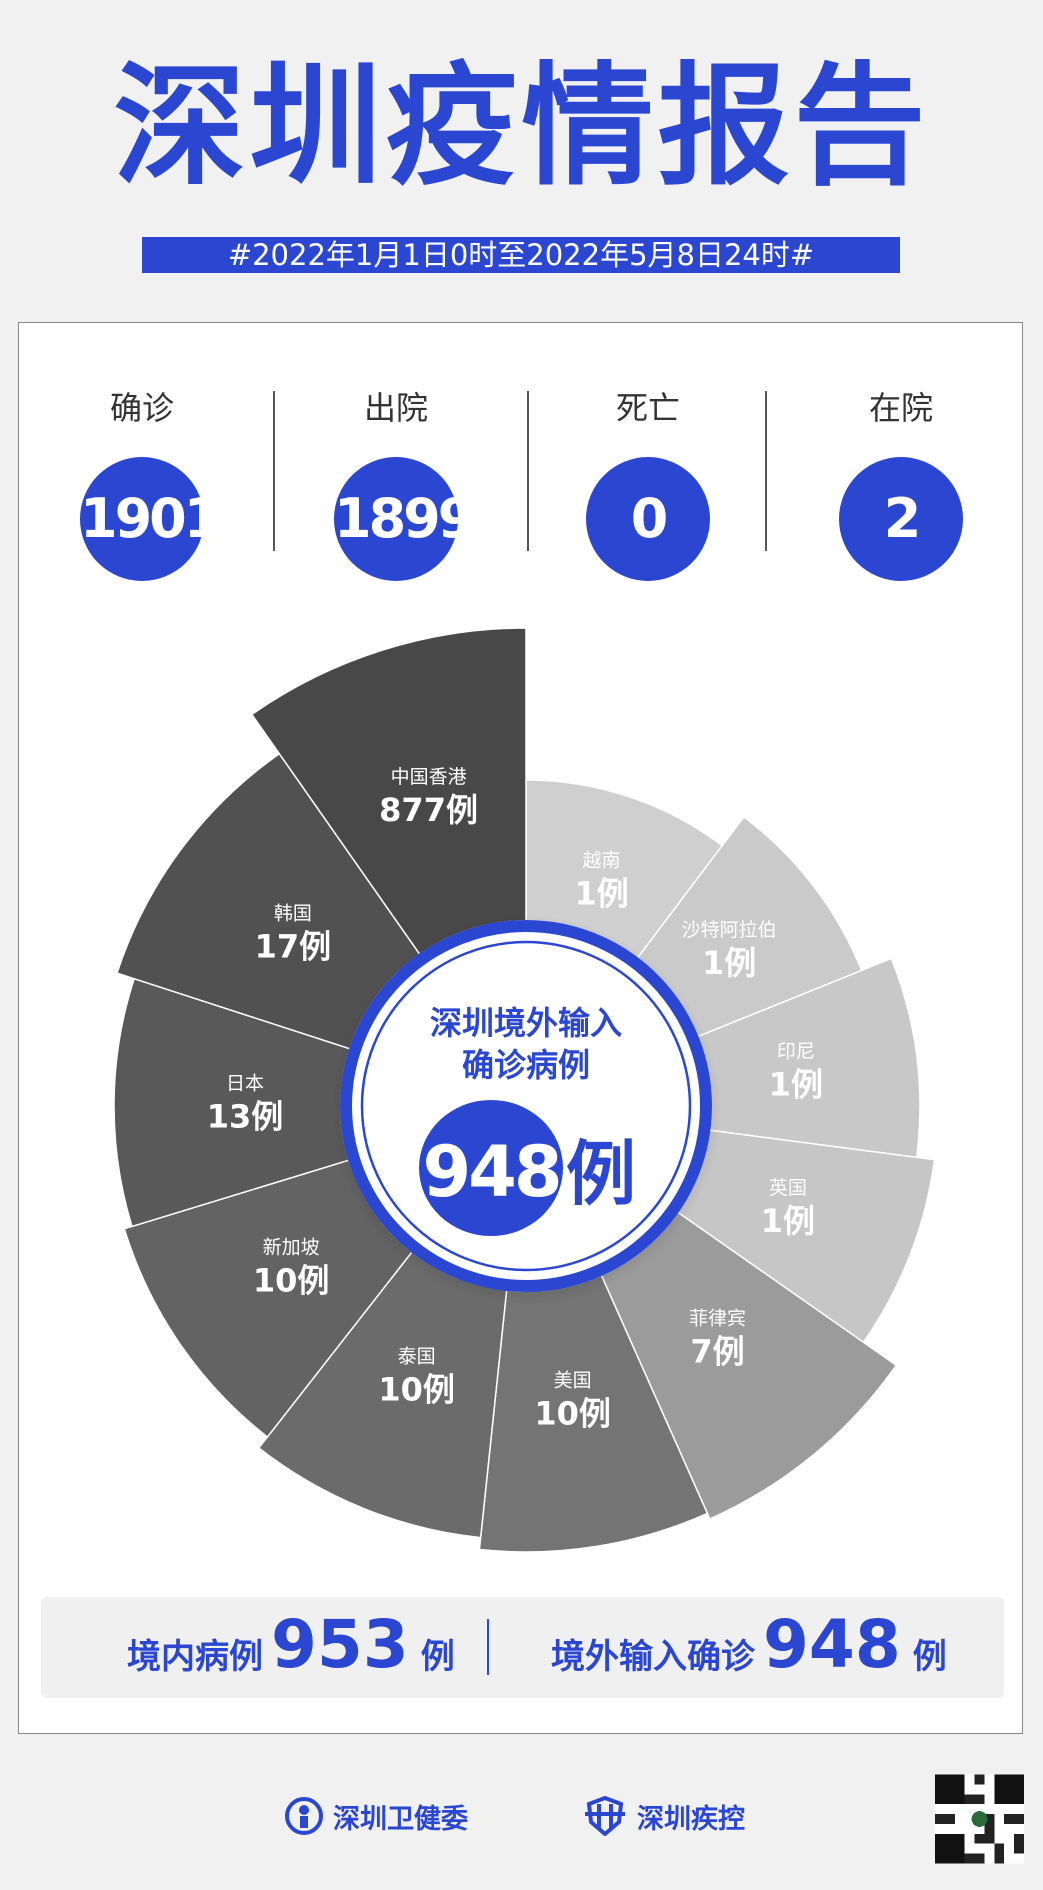 This screenshot has height=1890, width=1043. I want to click on cdc-shield-logo-icon, so click(605, 1816).